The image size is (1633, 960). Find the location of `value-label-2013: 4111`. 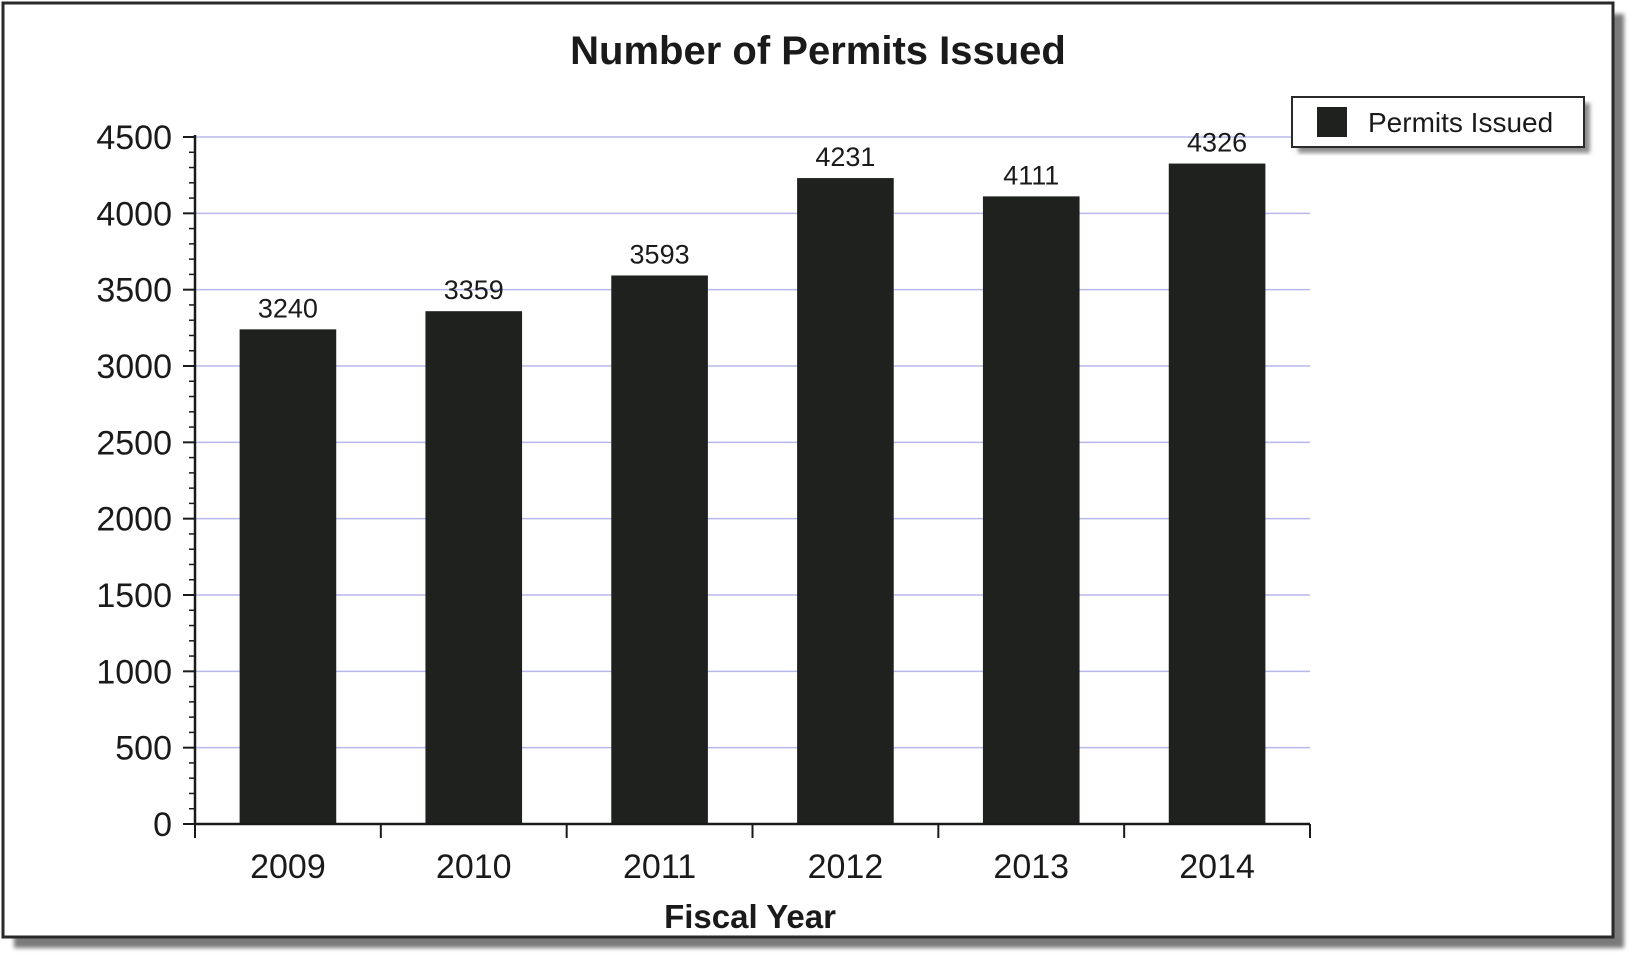

value-label-2013: 4111 is located at coordinates (1031, 175).